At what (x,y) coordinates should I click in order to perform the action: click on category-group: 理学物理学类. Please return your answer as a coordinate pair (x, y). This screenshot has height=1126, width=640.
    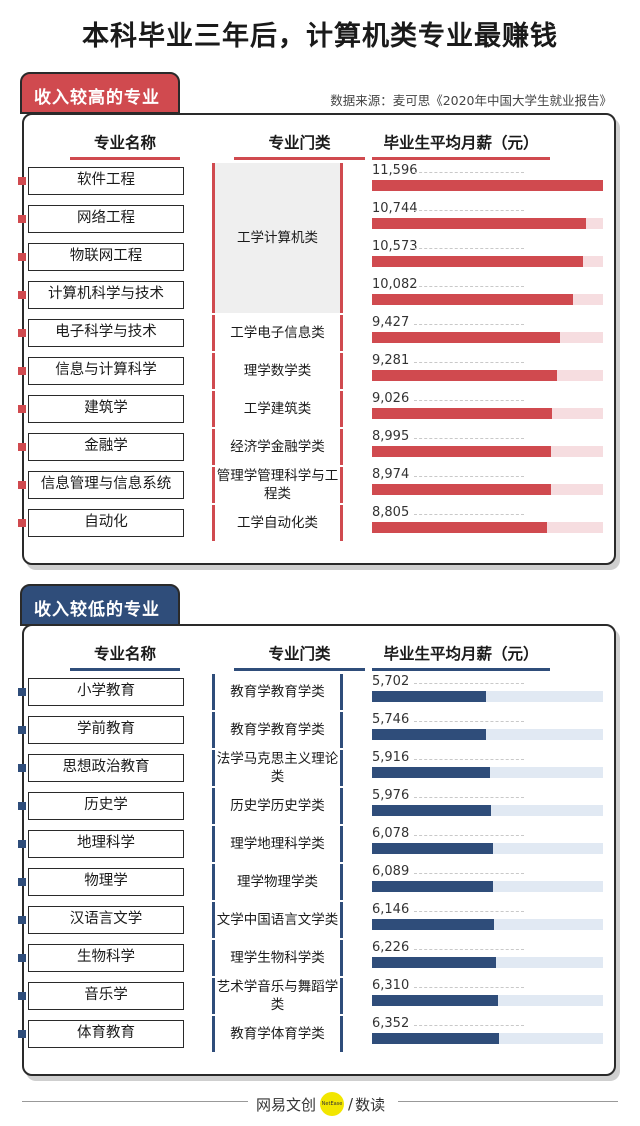
    Looking at the image, I should click on (277, 882).